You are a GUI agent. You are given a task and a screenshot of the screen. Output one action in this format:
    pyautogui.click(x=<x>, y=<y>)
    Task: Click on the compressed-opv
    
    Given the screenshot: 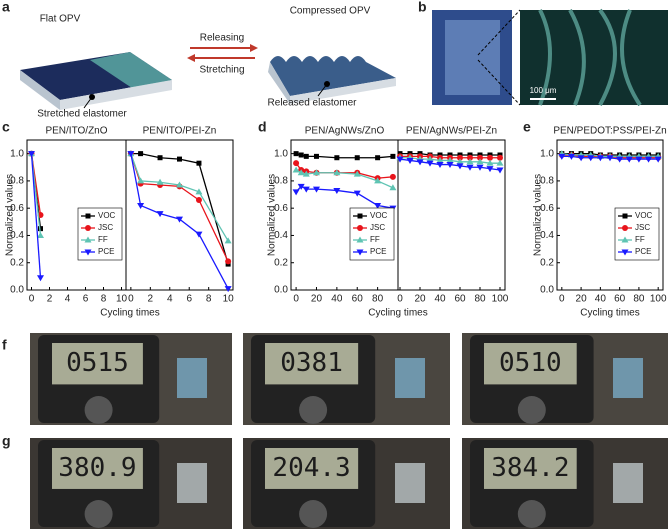 What is the action you would take?
    pyautogui.click(x=333, y=76)
    